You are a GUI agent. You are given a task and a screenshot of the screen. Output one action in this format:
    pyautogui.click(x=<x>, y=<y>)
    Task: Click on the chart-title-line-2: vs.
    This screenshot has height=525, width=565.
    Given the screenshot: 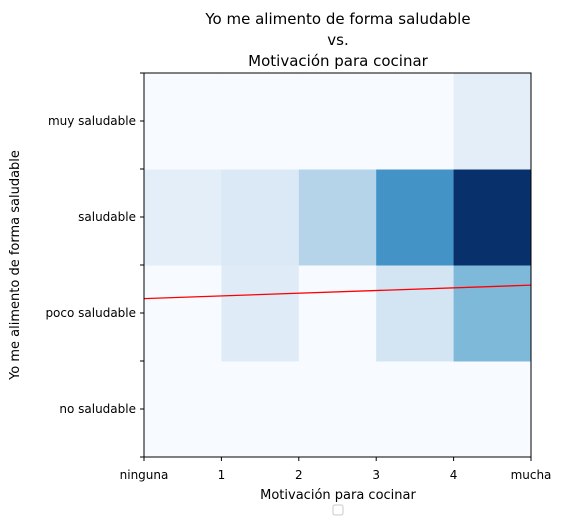 What is the action you would take?
    pyautogui.click(x=337, y=40)
    